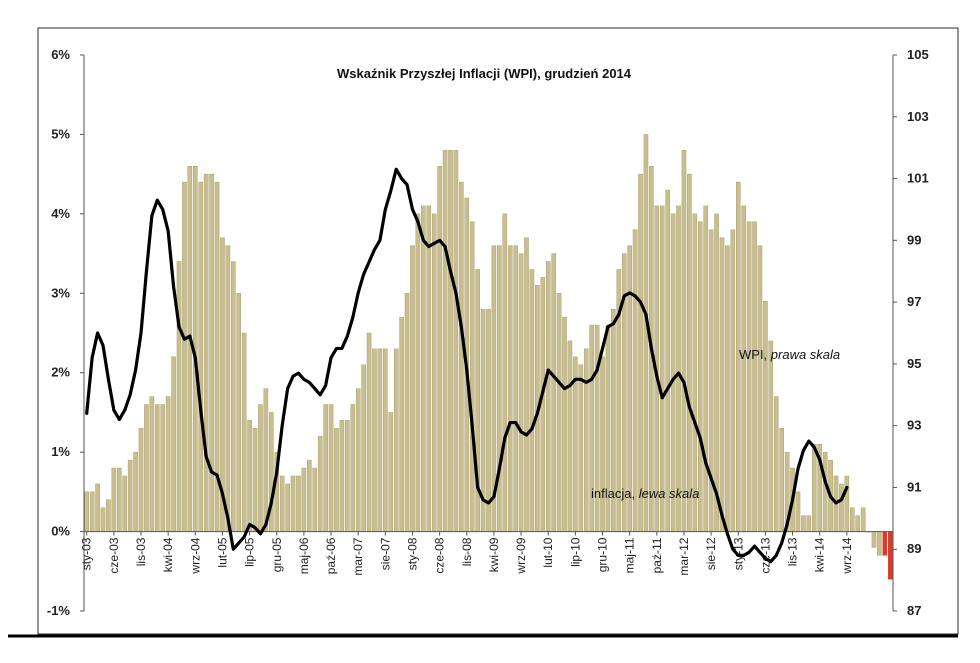 This screenshot has height=663, width=980. Describe the element at coordinates (494, 554) in the screenshot. I see `x-tick-label: kwi-09` at that location.